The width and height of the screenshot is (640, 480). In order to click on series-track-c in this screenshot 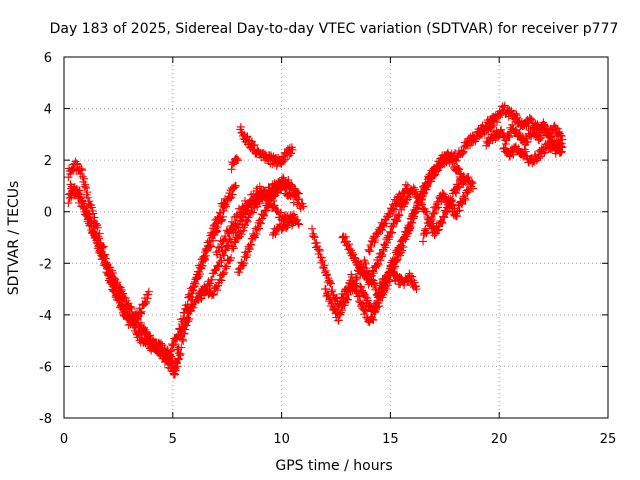, I will do `click(109, 255)`.